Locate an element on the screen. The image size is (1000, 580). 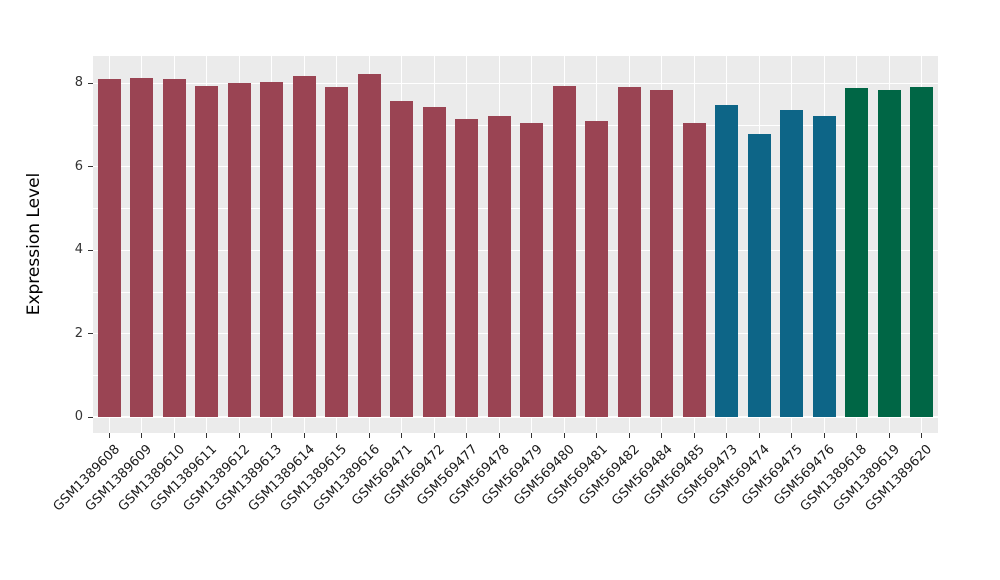
y-tick-label: 4 is located at coordinates (78, 250).